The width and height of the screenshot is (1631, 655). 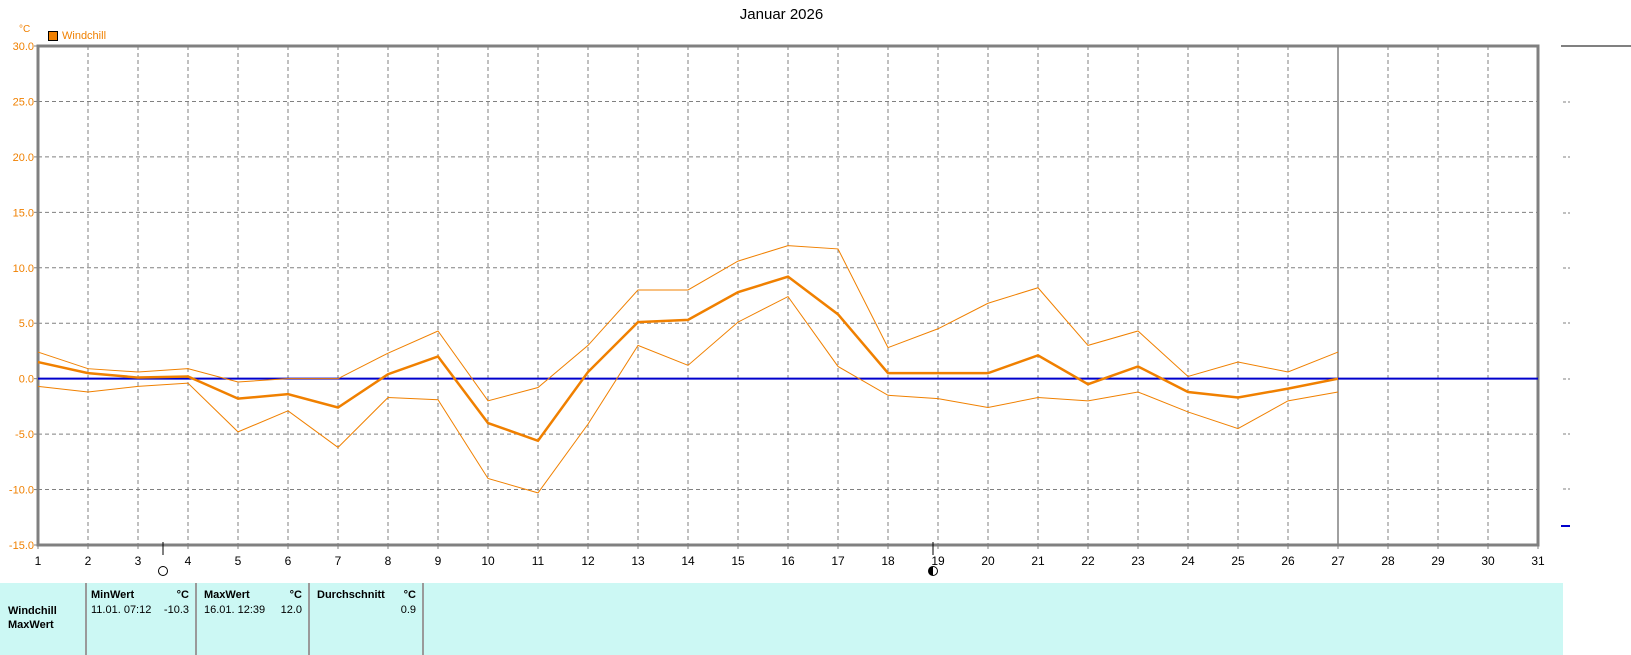 What do you see at coordinates (488, 561) in the screenshot?
I see `x-tick-label: 10` at bounding box center [488, 561].